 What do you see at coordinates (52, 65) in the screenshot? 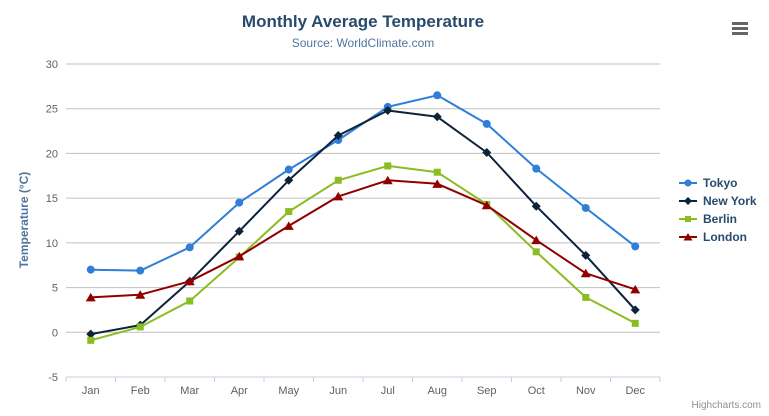
I see `y-axis-tick-label: 30` at bounding box center [52, 65].